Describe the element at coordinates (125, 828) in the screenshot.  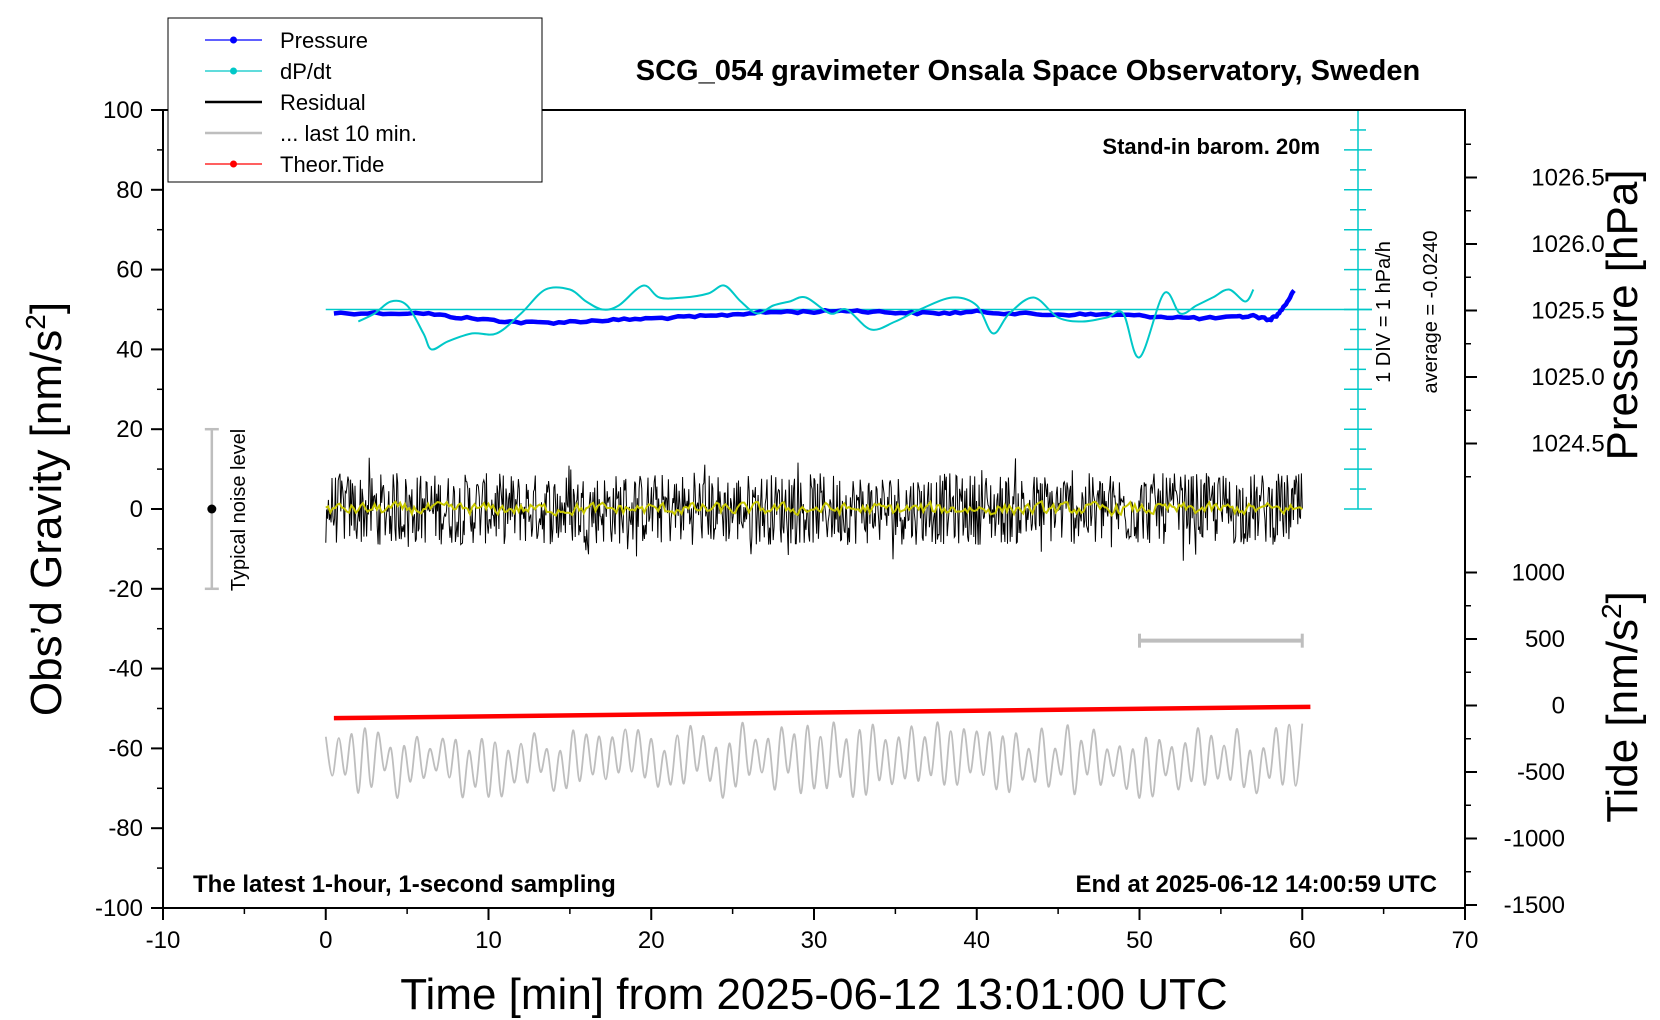
I see `y-left-tick-label: -80` at that location.